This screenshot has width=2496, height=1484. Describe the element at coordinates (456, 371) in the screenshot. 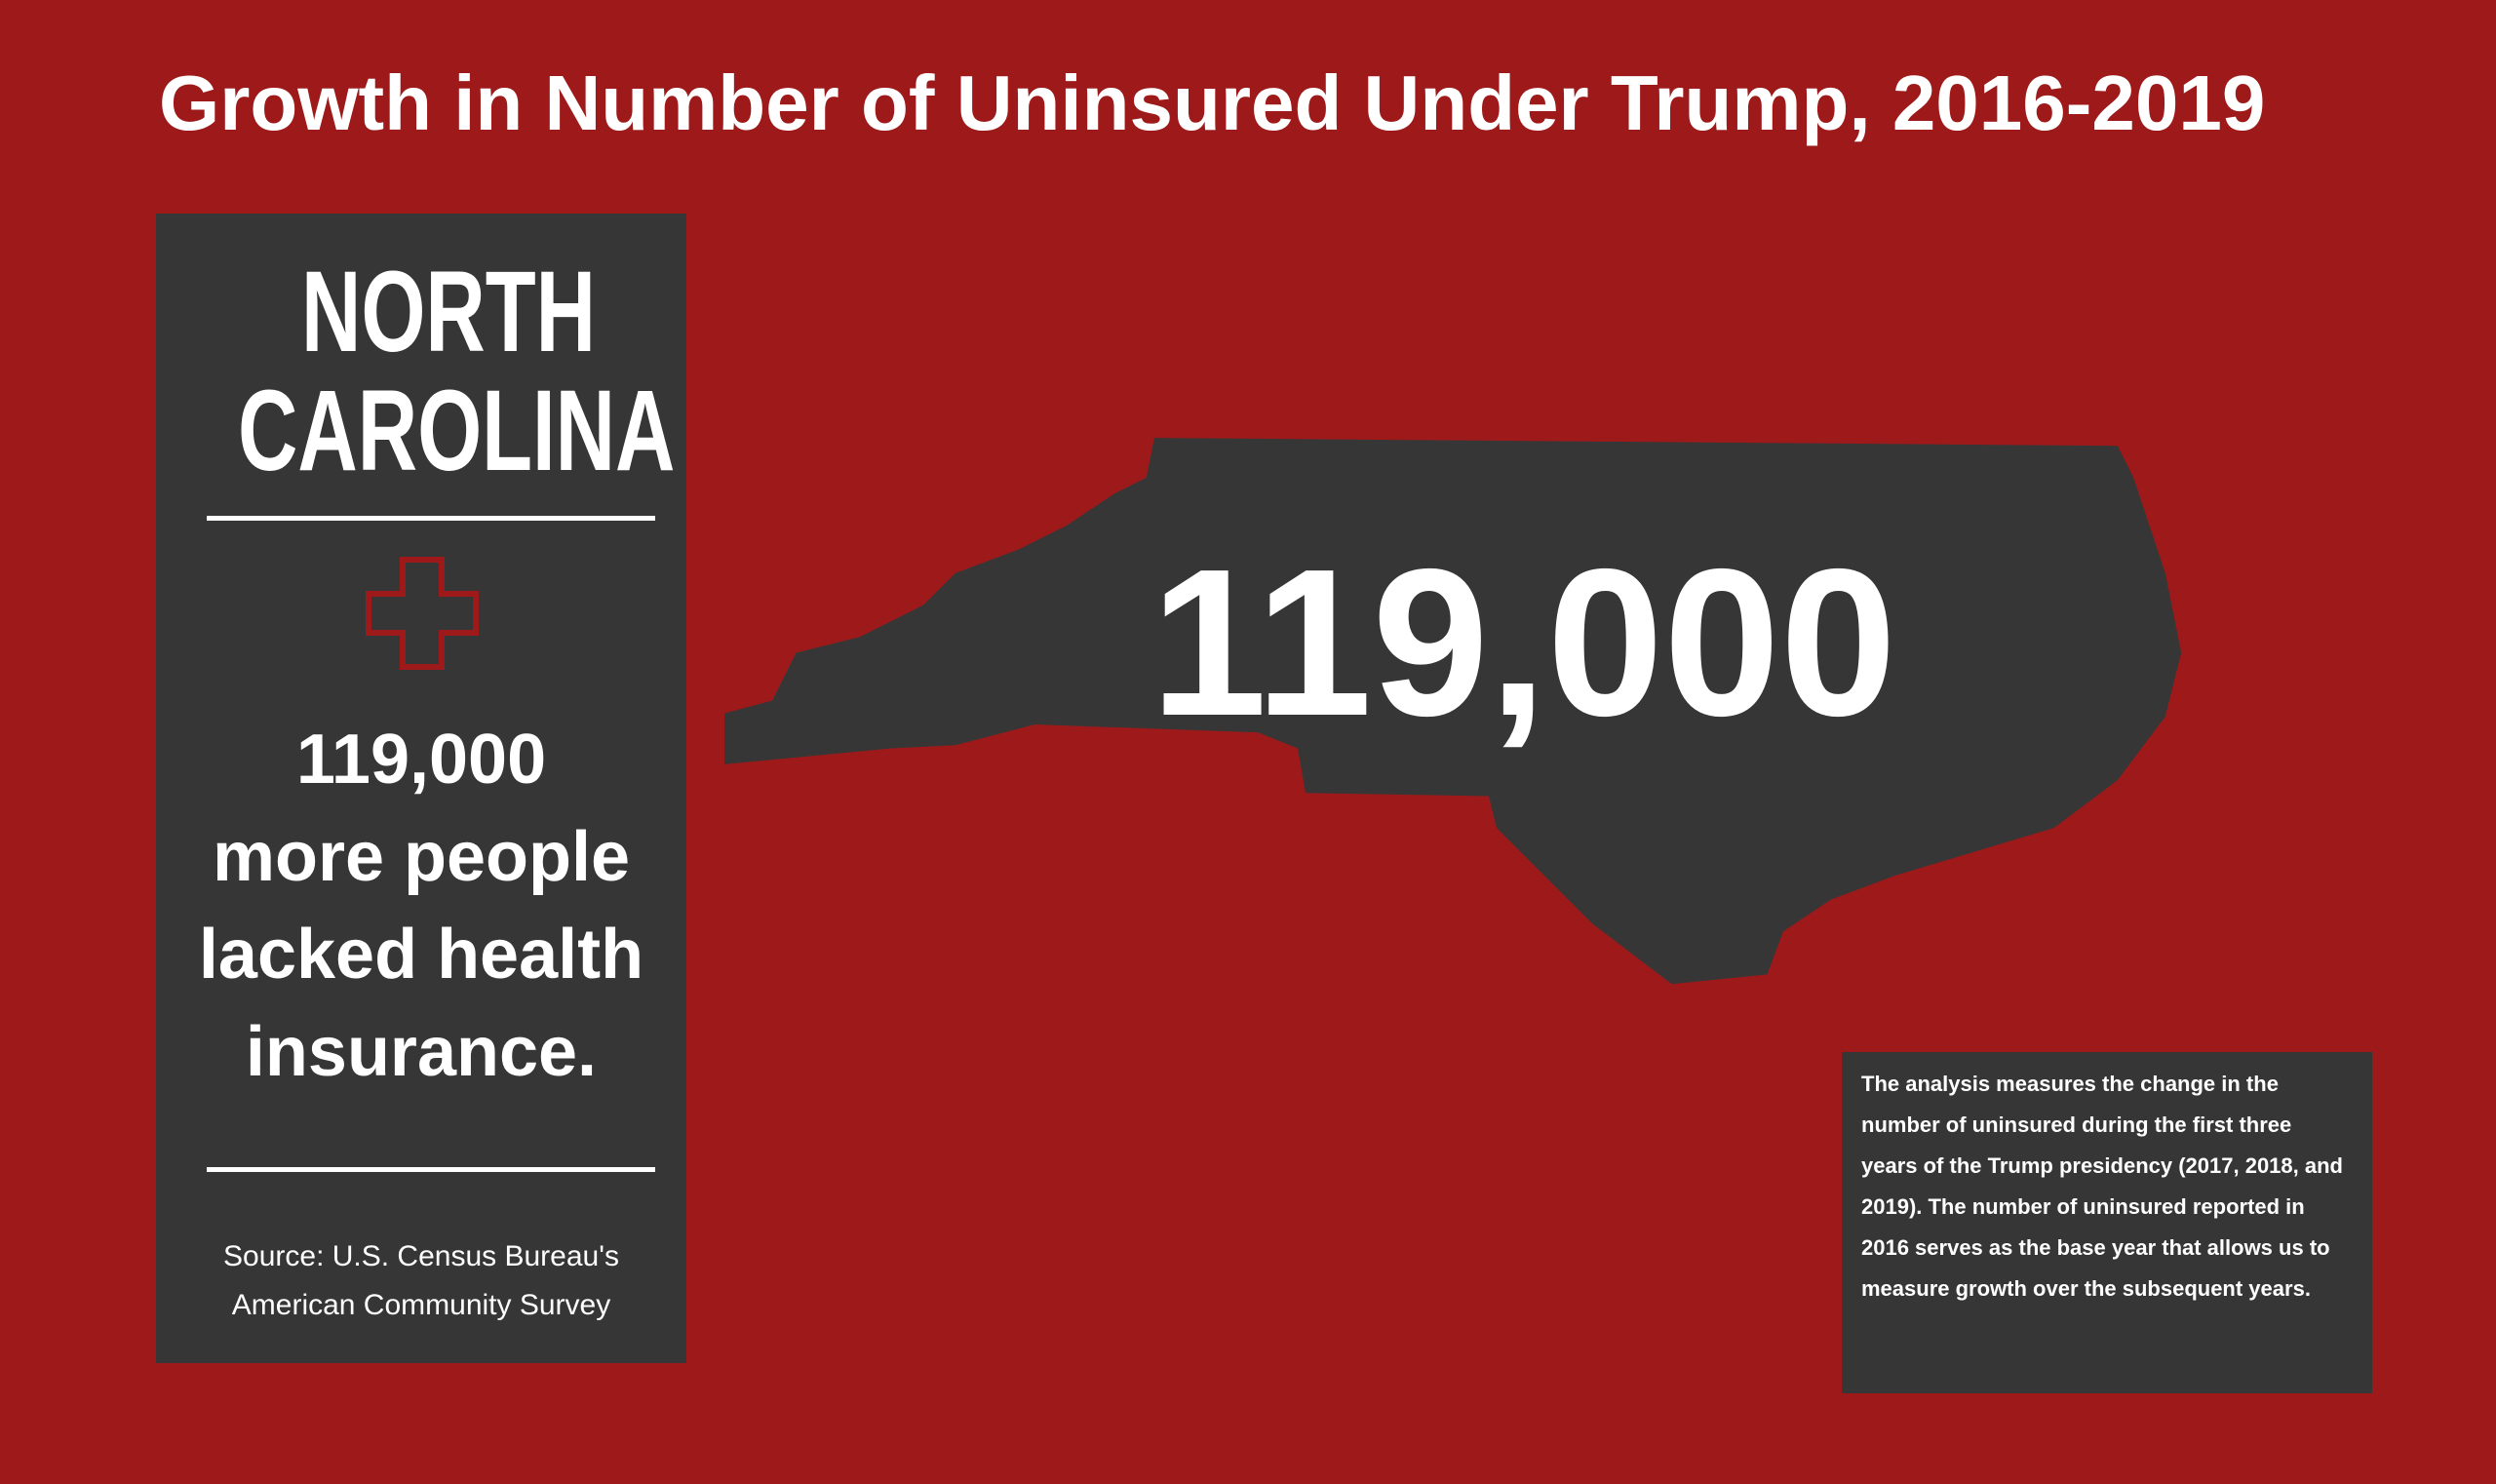

I see `state-name-text: NORTH CAROLINA` at that location.